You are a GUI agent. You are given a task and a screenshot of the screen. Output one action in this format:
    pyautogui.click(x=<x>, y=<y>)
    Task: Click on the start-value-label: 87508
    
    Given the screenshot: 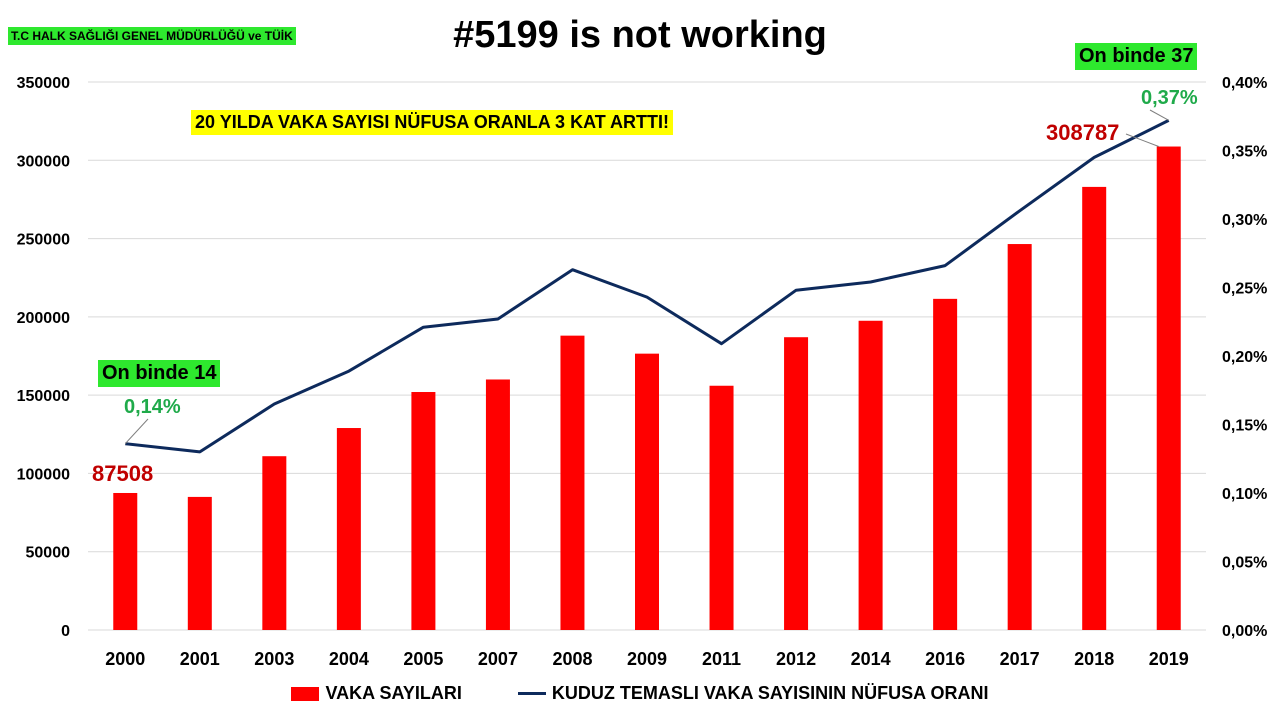 What is the action you would take?
    pyautogui.click(x=123, y=473)
    